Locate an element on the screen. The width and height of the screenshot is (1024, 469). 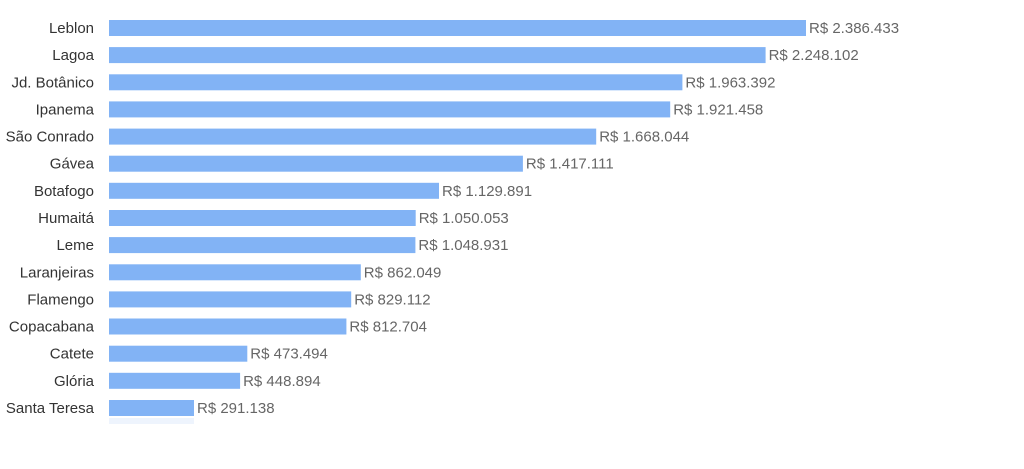
category-label: Copacabana is located at coordinates (52, 327).